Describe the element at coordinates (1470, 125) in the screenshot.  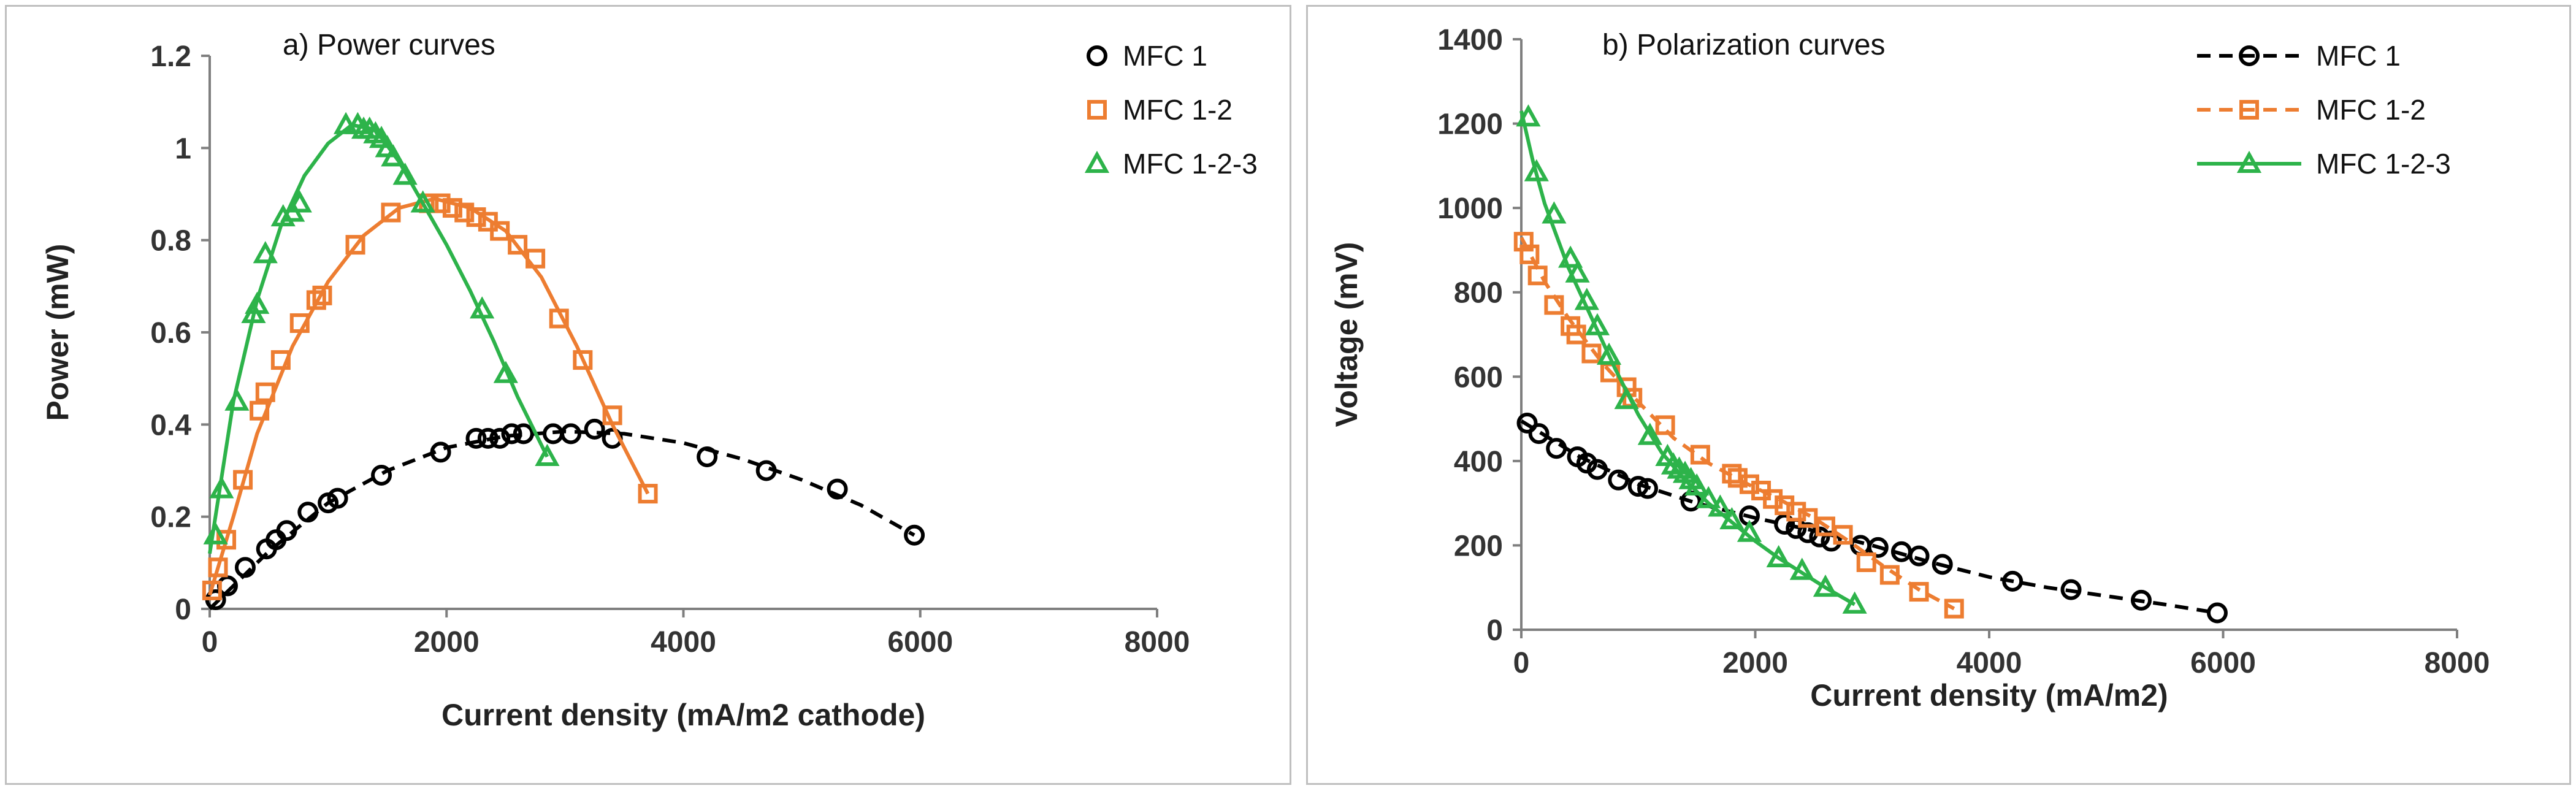
I see `y-tick-label: 1200` at that location.